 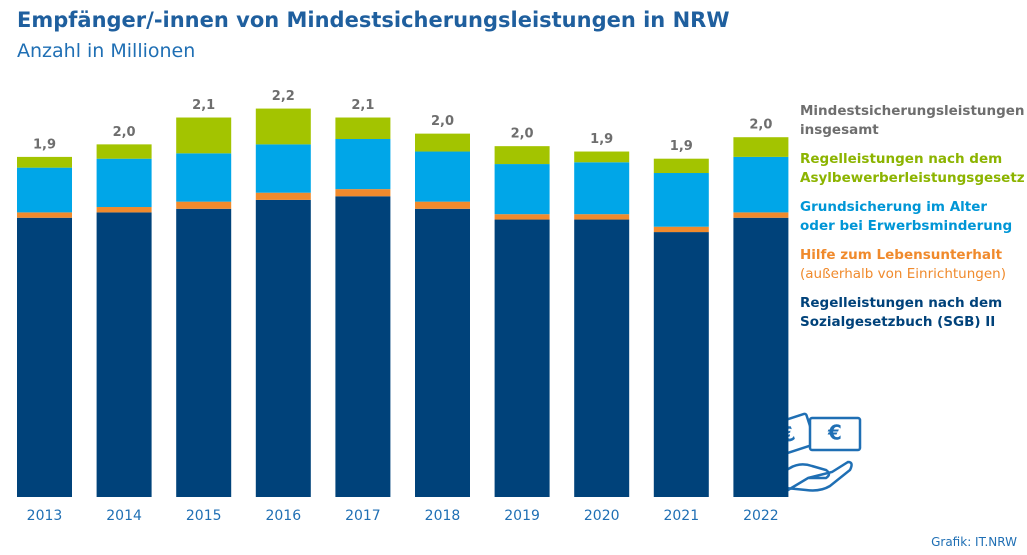 What do you see at coordinates (106, 51) in the screenshot?
I see `chart-subtitle: Anzahl in Millionen` at bounding box center [106, 51].